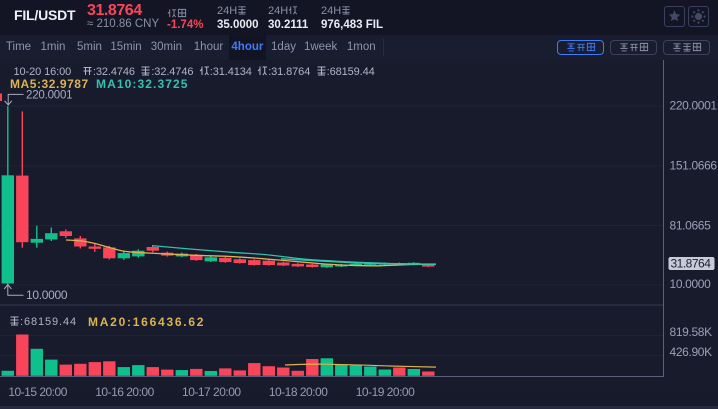 Image resolution: width=718 pixels, height=409 pixels. What do you see at coordinates (691, 332) in the screenshot?
I see `svg-text: 819.58K` at bounding box center [691, 332].